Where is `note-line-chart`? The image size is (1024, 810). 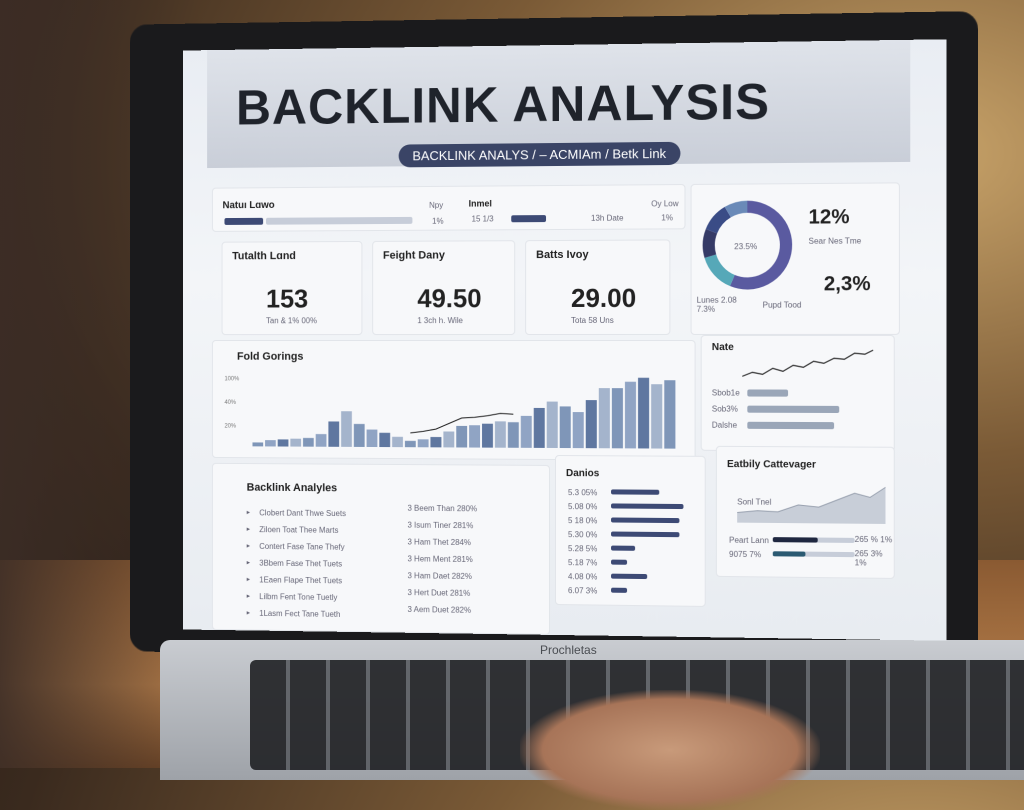 note-line-chart is located at coordinates (808, 366).